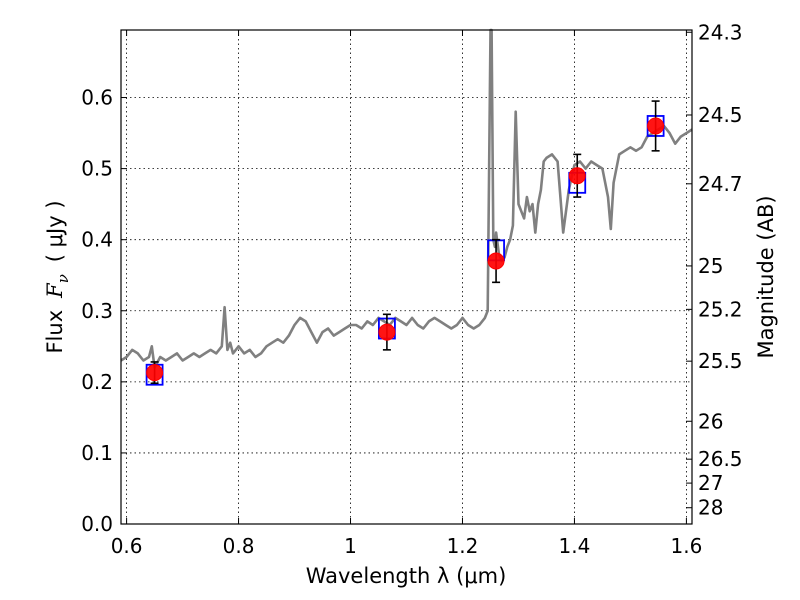 This screenshot has height=600, width=800. Describe the element at coordinates (97, 311) in the screenshot. I see `y-tick-label: 0.3` at that location.